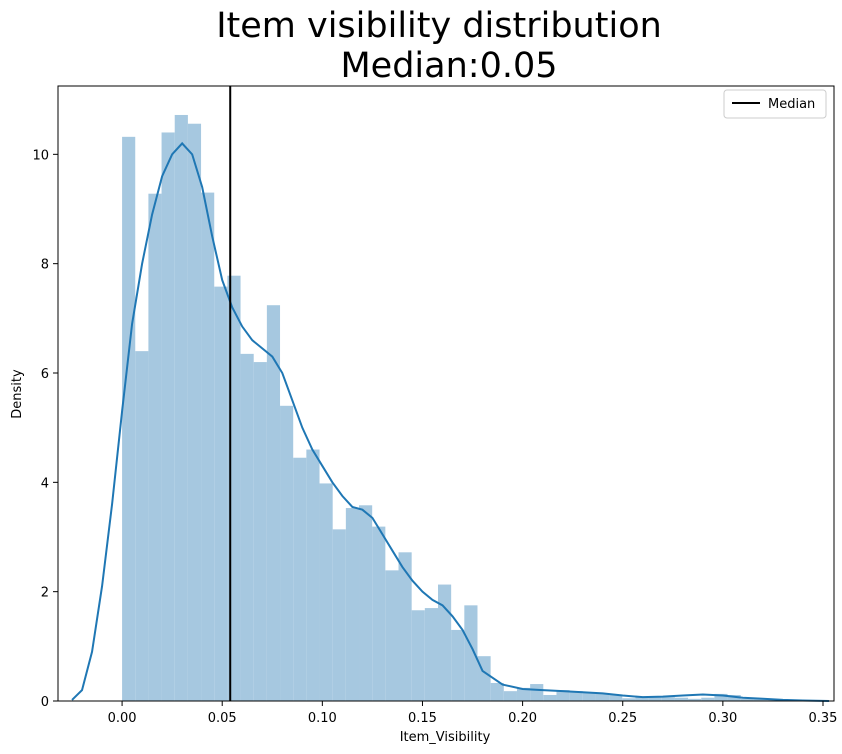 Image resolution: width=842 pixels, height=754 pixels. Describe the element at coordinates (791, 104) in the screenshot. I see `legend-median-label: Median` at that location.